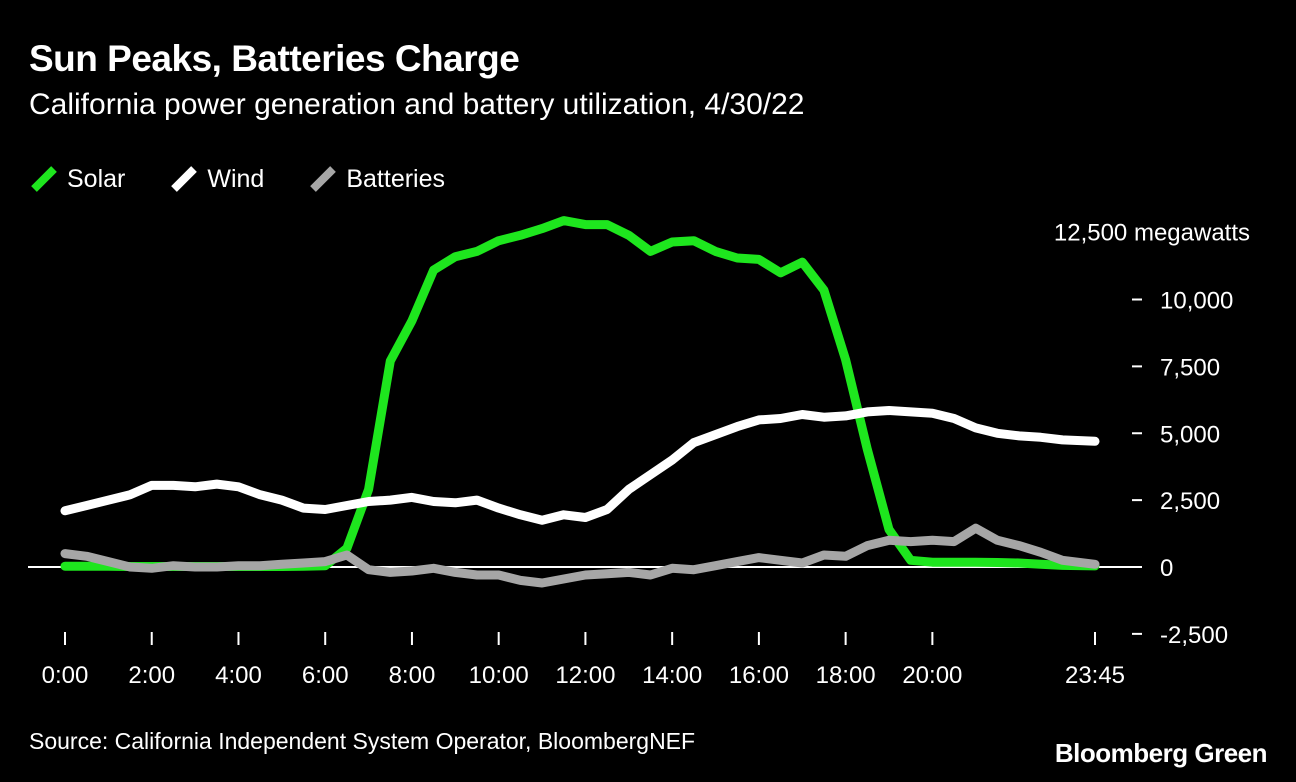 Image resolution: width=1296 pixels, height=782 pixels. What do you see at coordinates (580, 555) in the screenshot?
I see `series-line-batteries` at bounding box center [580, 555].